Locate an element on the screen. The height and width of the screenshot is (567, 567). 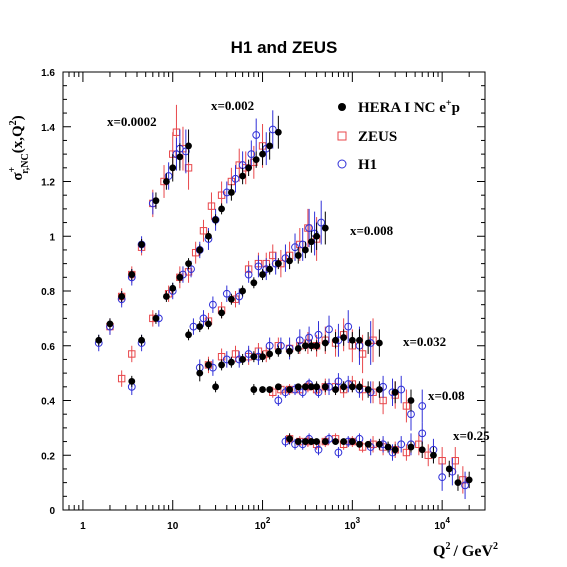
x-tick-label: 10² is located at coordinates (263, 524).